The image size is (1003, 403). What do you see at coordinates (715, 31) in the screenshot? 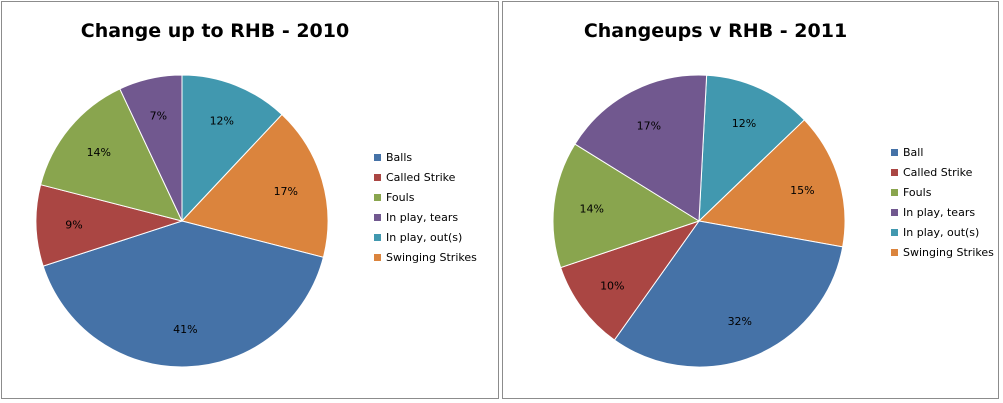
I see `chart-title: Changeups v RHB - 2011` at bounding box center [715, 31].